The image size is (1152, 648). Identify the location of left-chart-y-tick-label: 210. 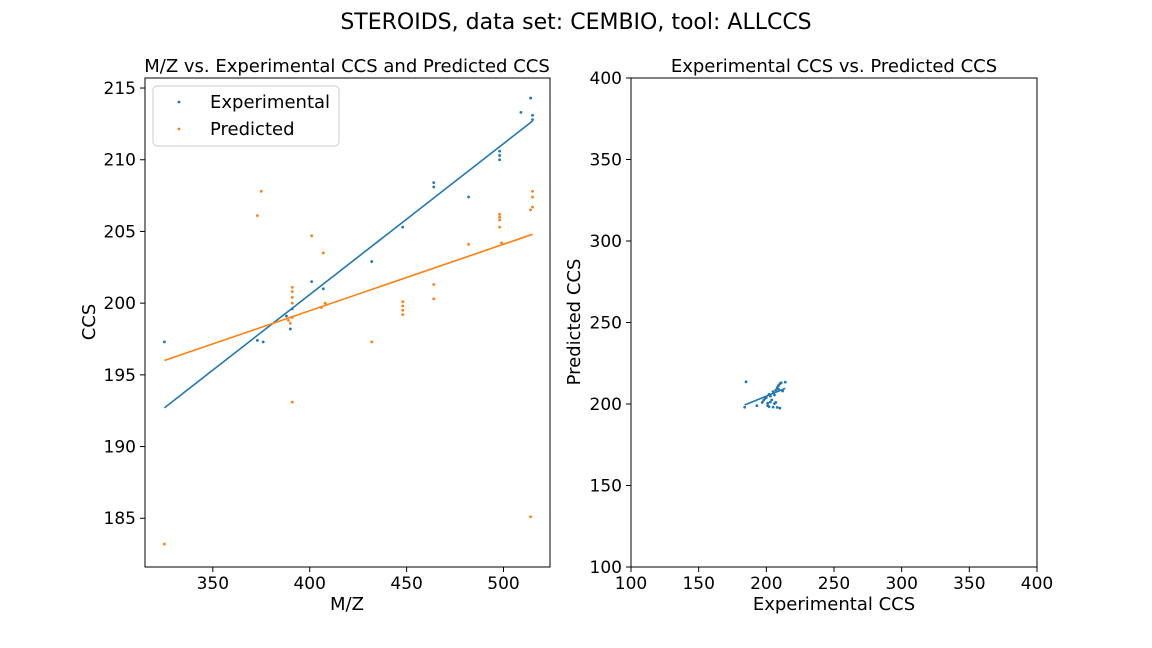
(120, 161).